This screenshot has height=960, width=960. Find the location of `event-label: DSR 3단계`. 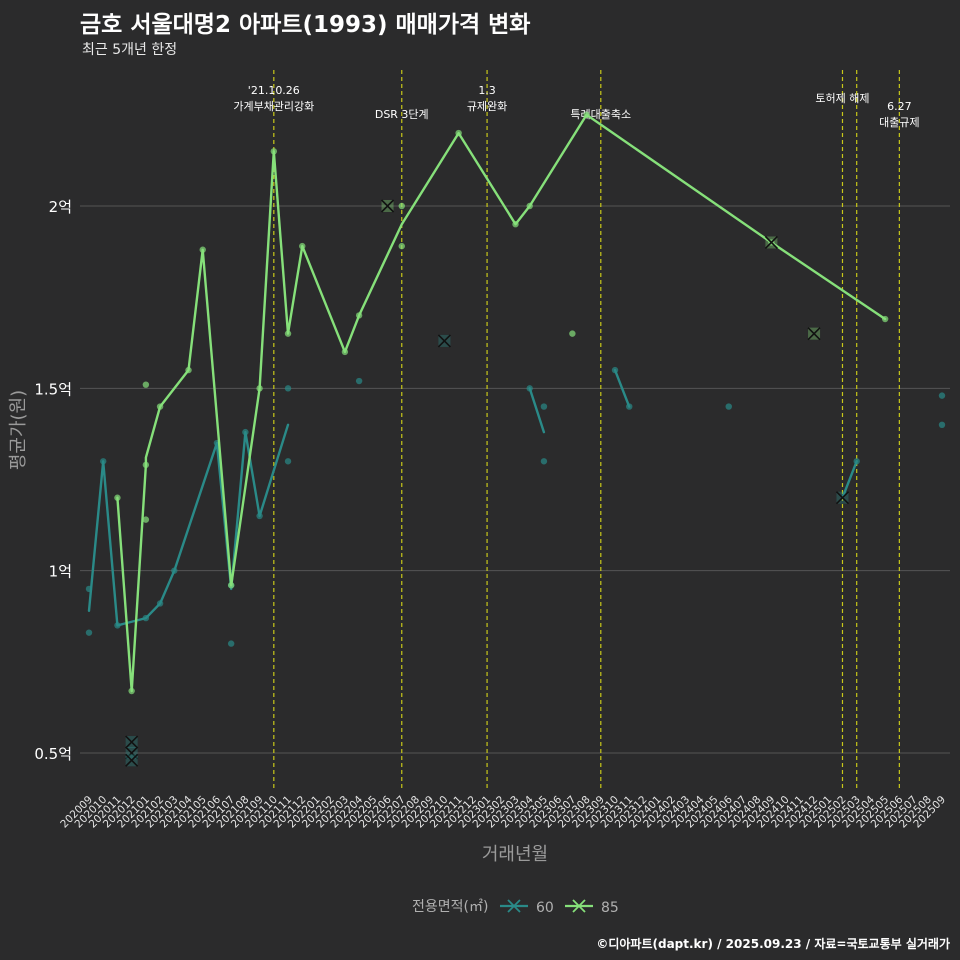

event-label: DSR 3단계 is located at coordinates (402, 114).